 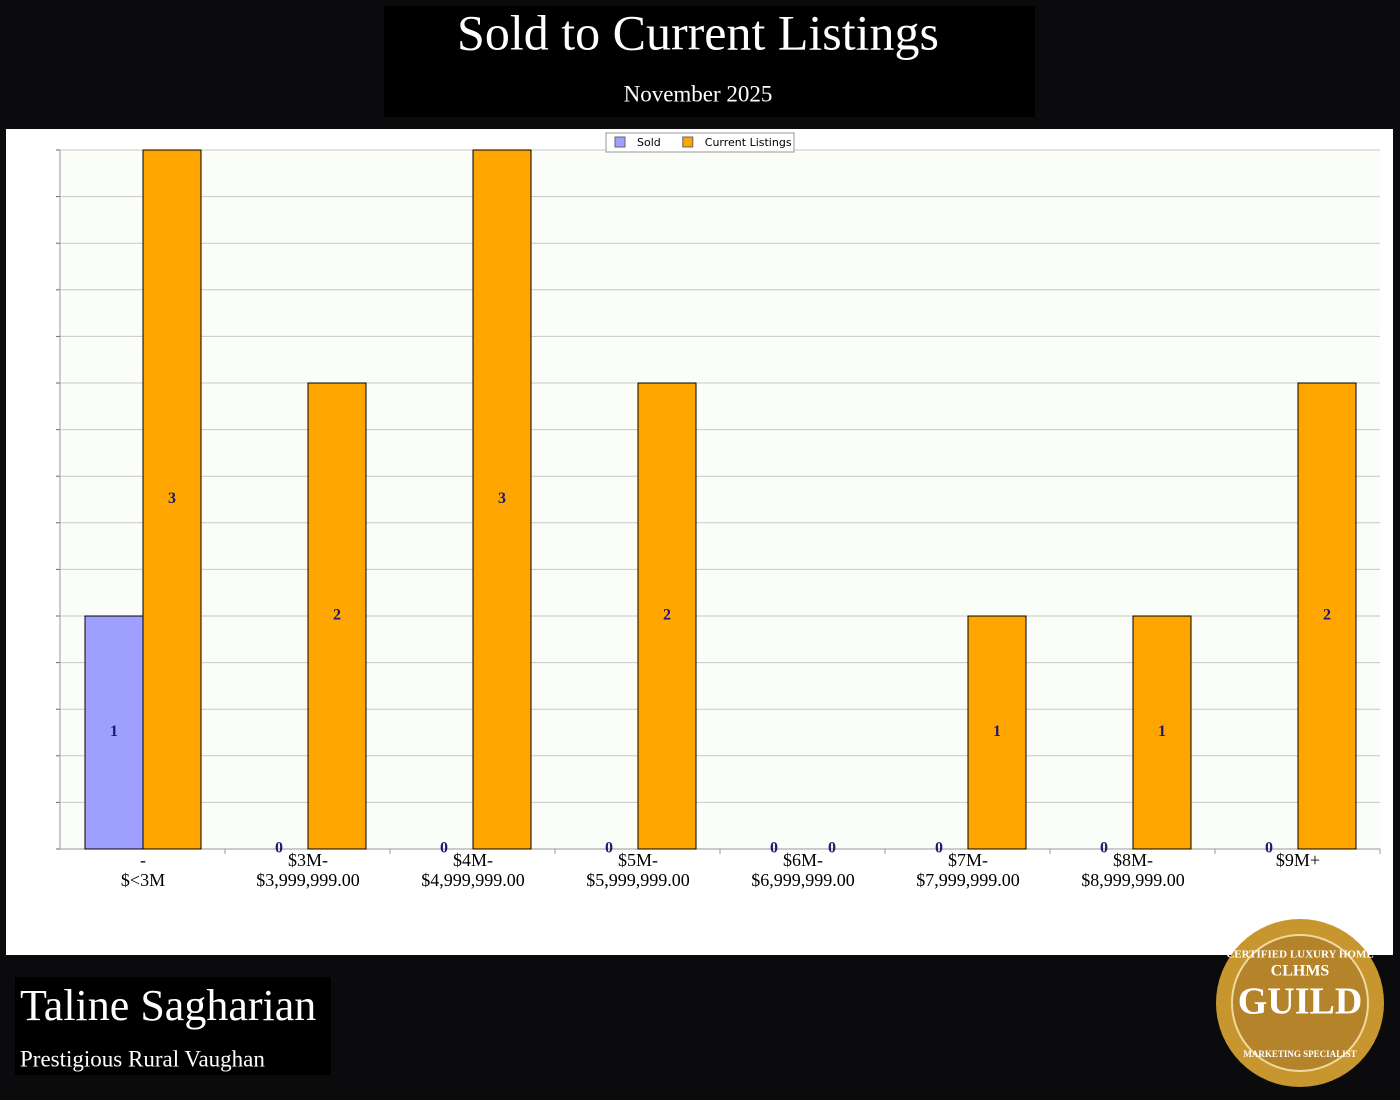 What do you see at coordinates (649, 142) in the screenshot?
I see `legend-label: Sold` at bounding box center [649, 142].